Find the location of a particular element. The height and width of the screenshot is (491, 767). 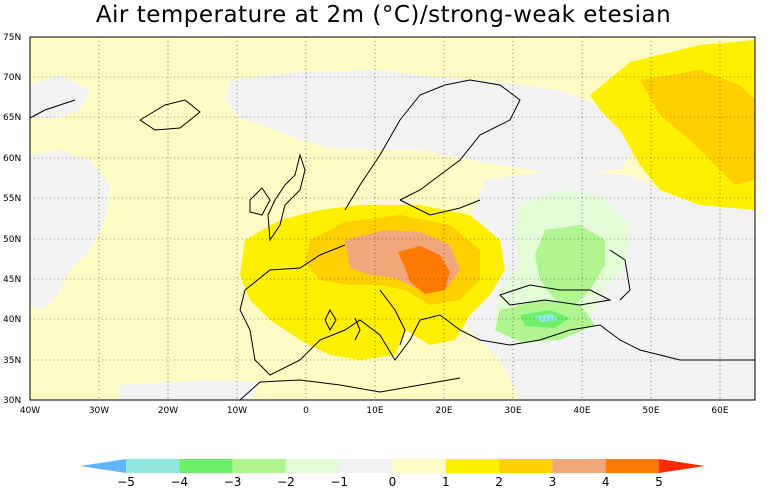

colorbar-label: 5 is located at coordinates (659, 482).